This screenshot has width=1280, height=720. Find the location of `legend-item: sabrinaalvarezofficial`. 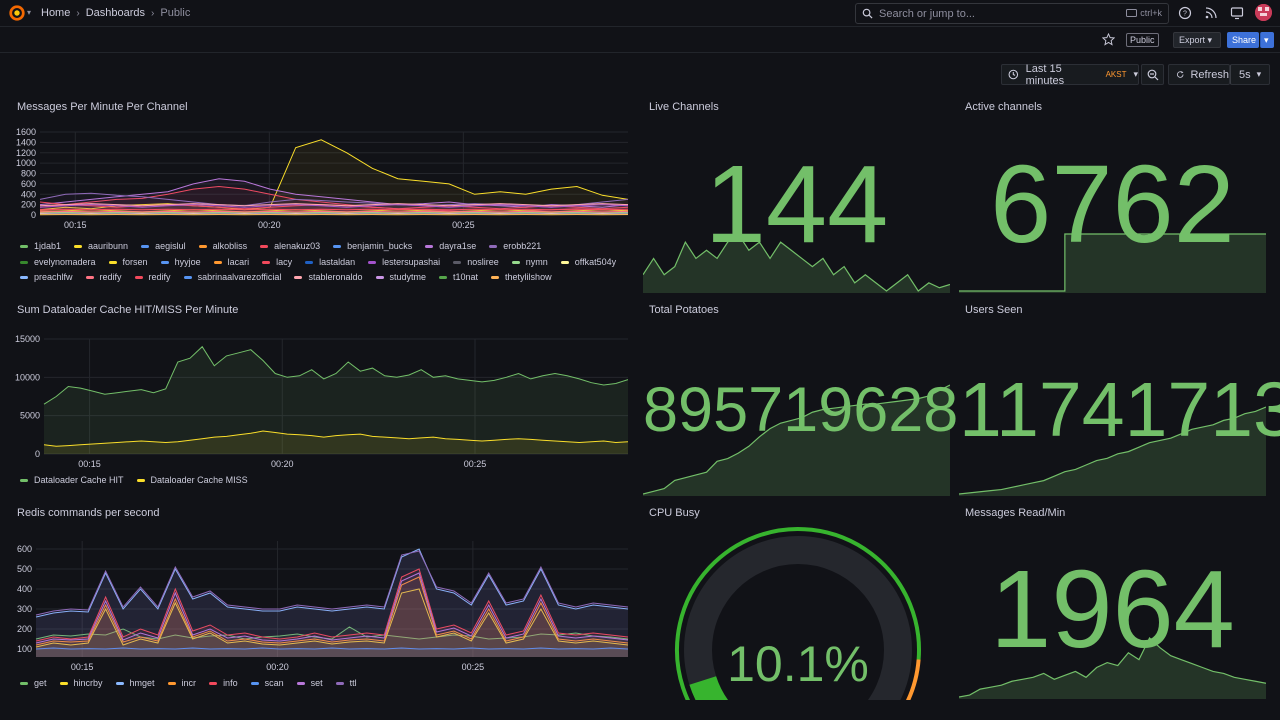

legend-item: sabrinaalvarezofficial is located at coordinates (232, 278).